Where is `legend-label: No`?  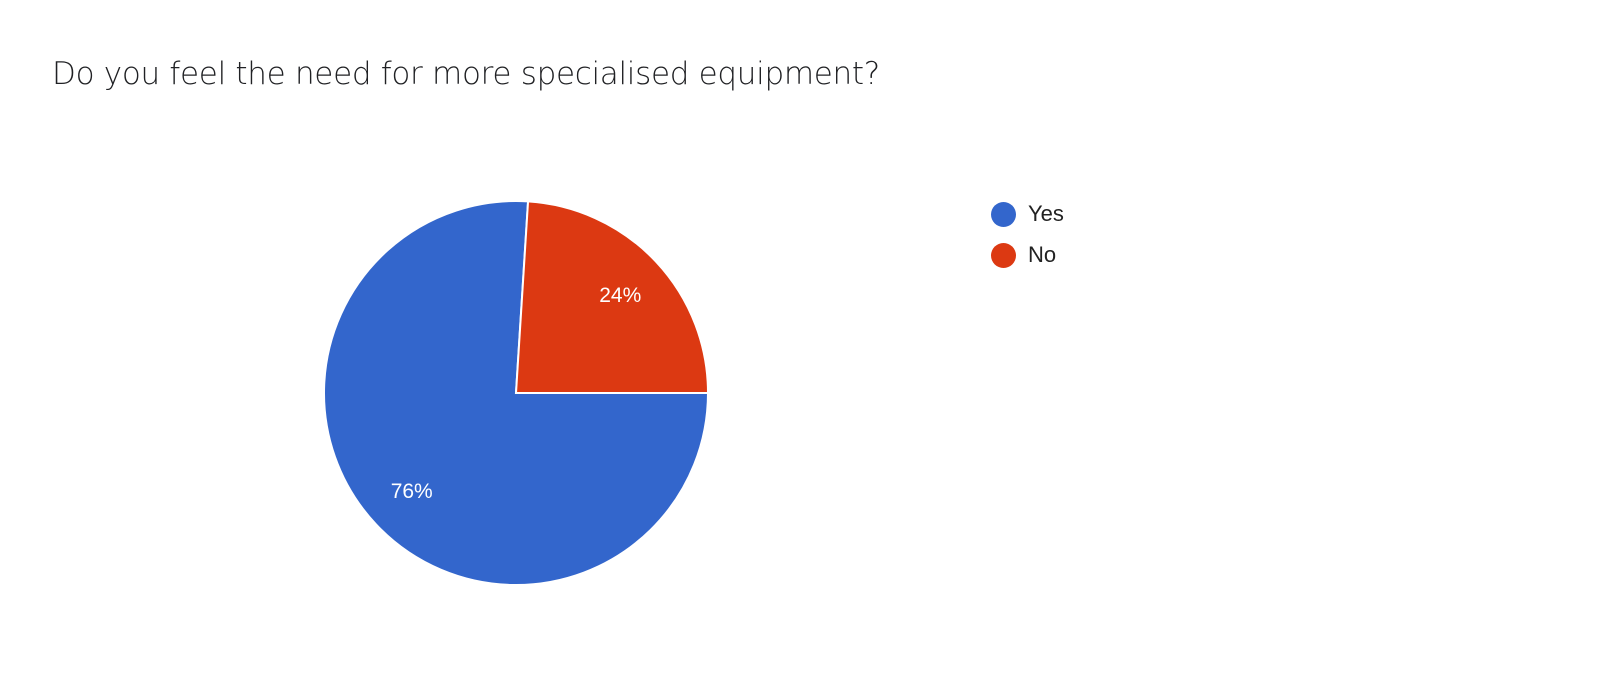 legend-label: No is located at coordinates (1042, 254).